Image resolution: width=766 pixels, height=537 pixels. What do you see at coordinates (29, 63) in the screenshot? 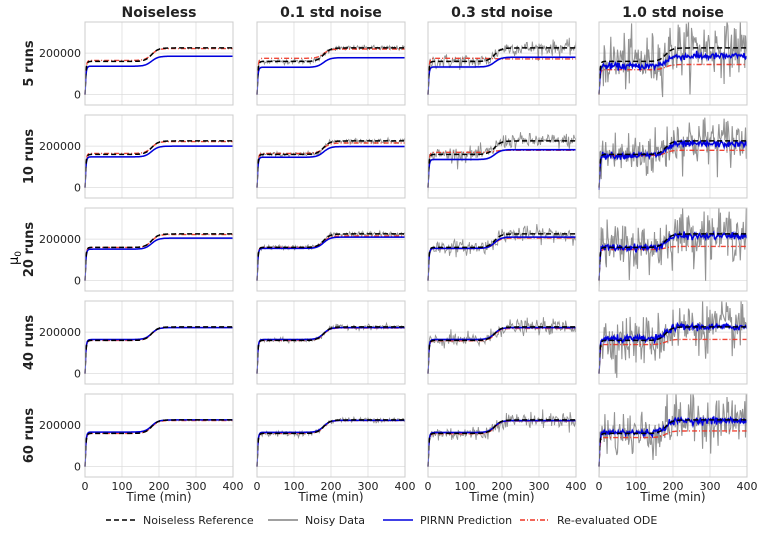
I see `row-label: 5 runs` at bounding box center [29, 63].